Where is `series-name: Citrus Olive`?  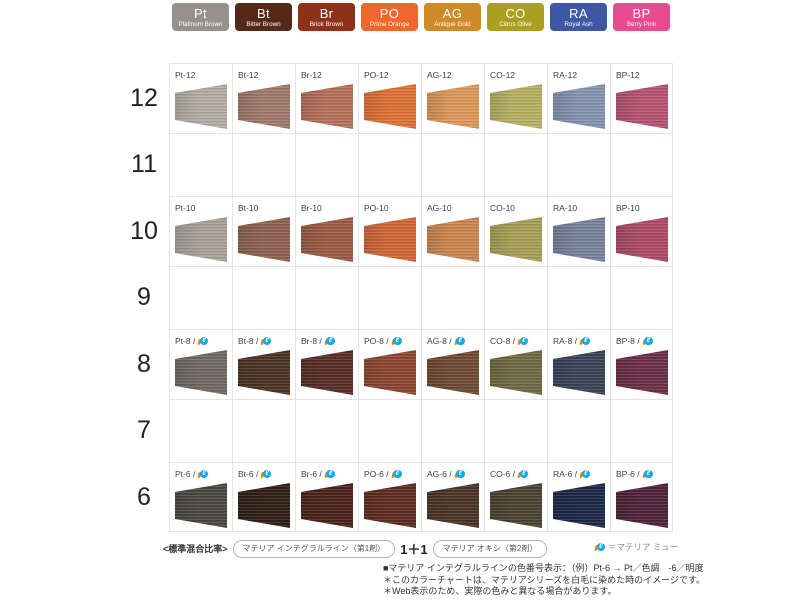
series-name: Citrus Olive is located at coordinates (515, 24).